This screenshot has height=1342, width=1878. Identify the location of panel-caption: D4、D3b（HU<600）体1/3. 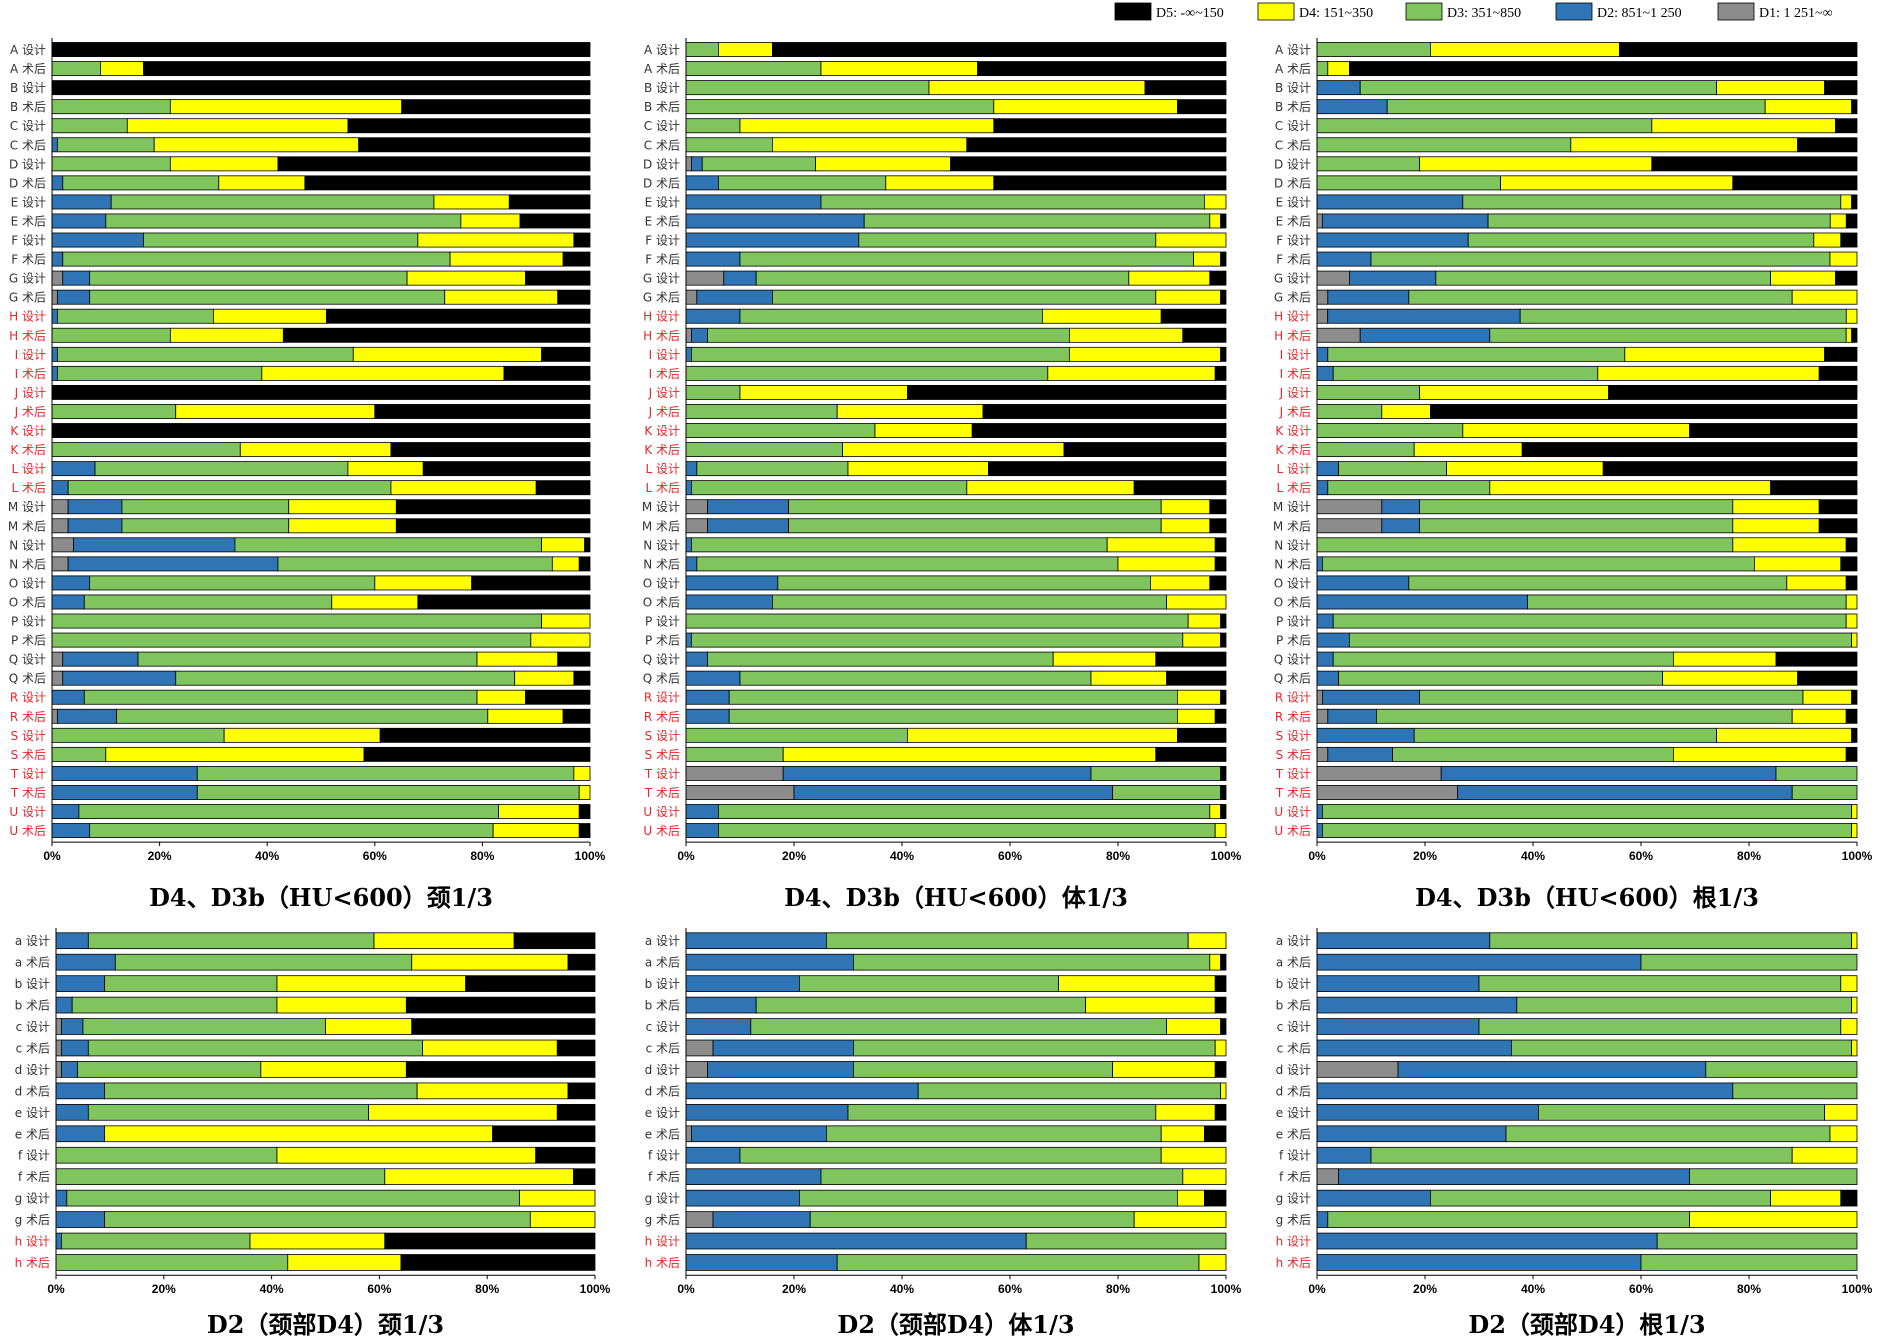
(956, 897).